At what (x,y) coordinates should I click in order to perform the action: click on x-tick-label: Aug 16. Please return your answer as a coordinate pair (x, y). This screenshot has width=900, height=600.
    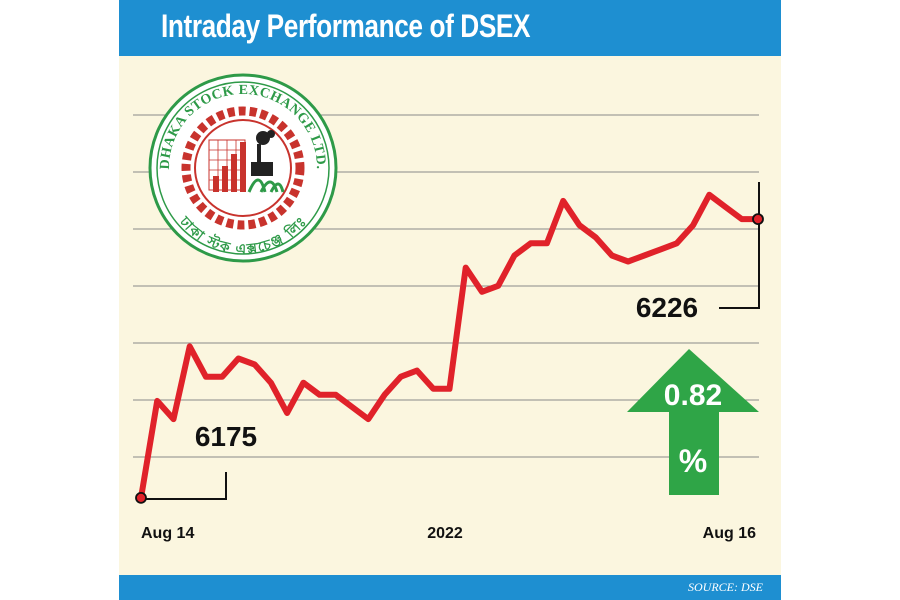
    Looking at the image, I should click on (729, 533).